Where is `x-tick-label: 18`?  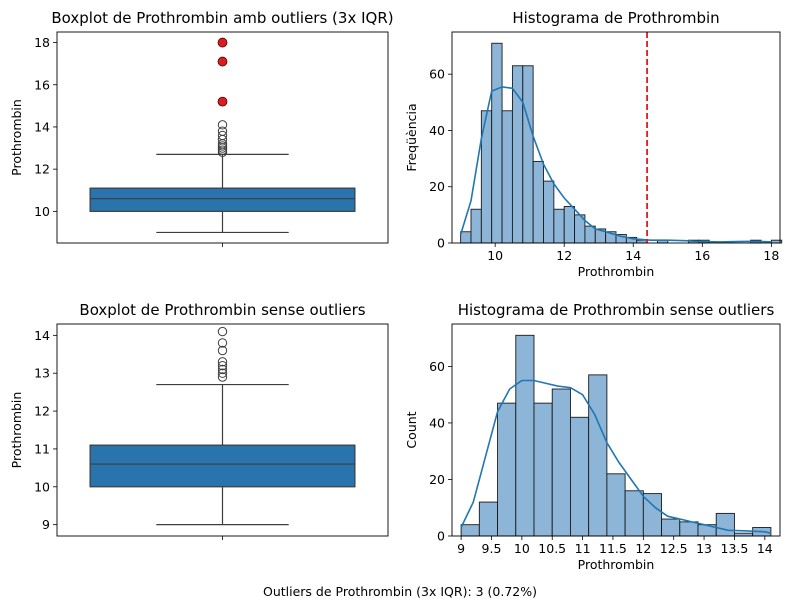 x-tick-label: 18 is located at coordinates (771, 255).